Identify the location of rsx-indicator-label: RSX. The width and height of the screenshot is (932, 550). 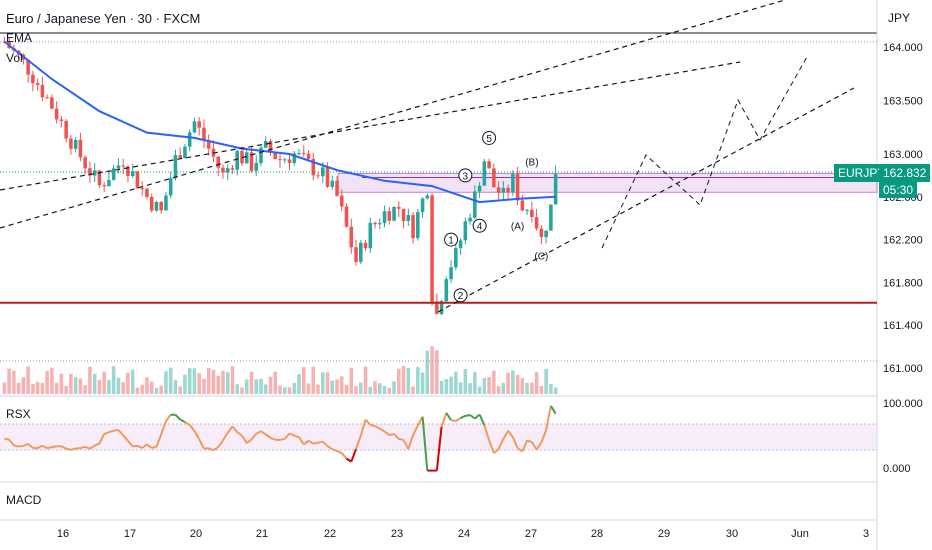
(18, 414).